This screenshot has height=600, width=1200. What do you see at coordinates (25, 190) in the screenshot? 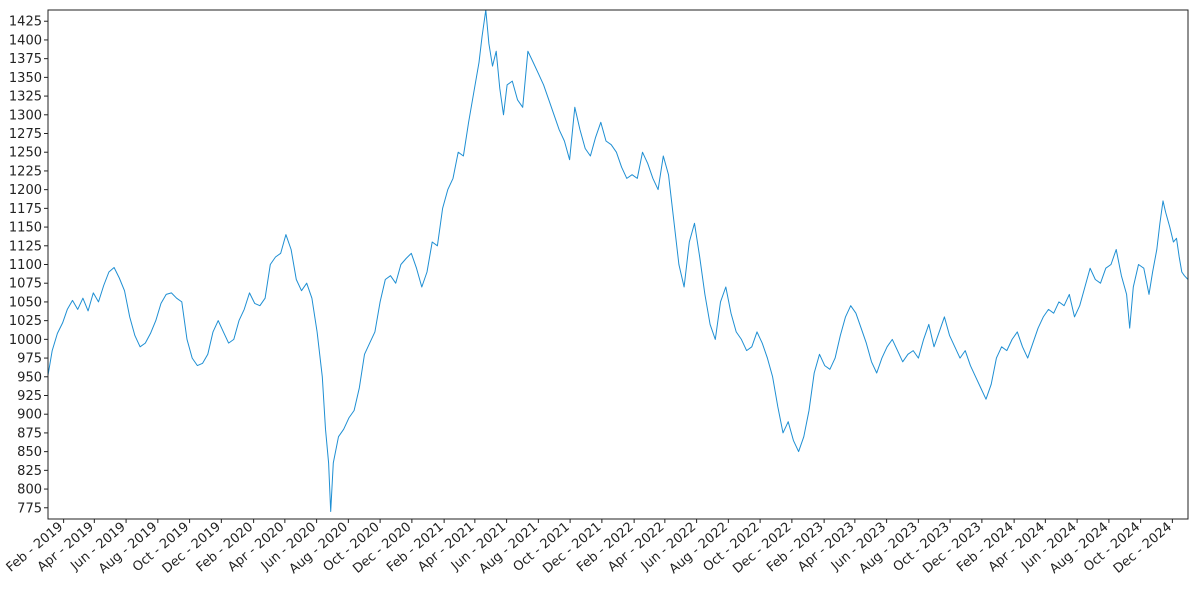
I see `y-tick-label: 1200` at bounding box center [25, 190].